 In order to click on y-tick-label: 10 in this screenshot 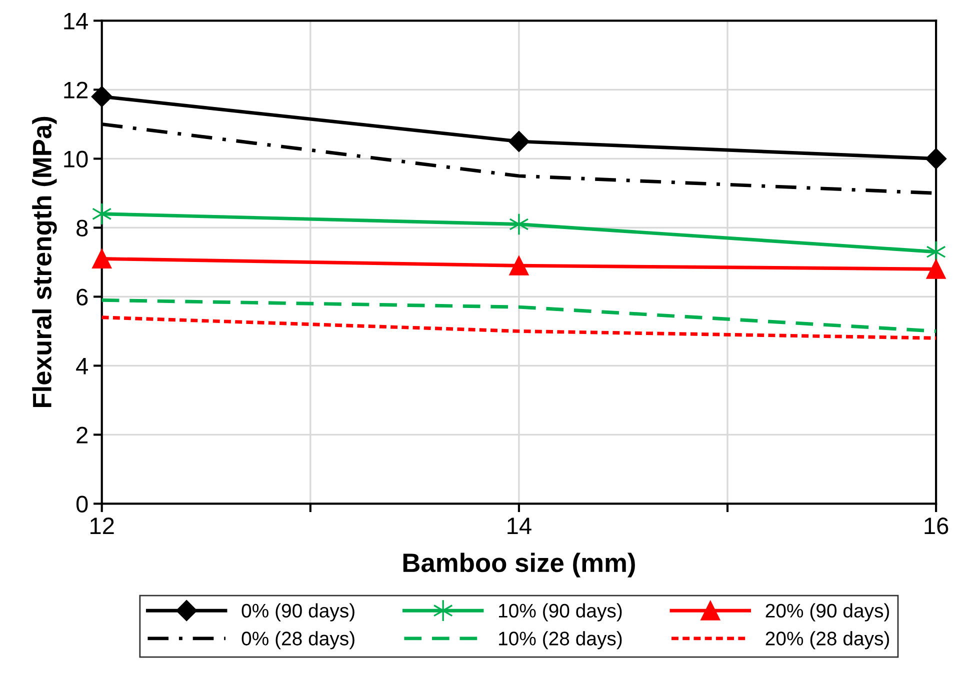, I will do `click(76, 159)`.